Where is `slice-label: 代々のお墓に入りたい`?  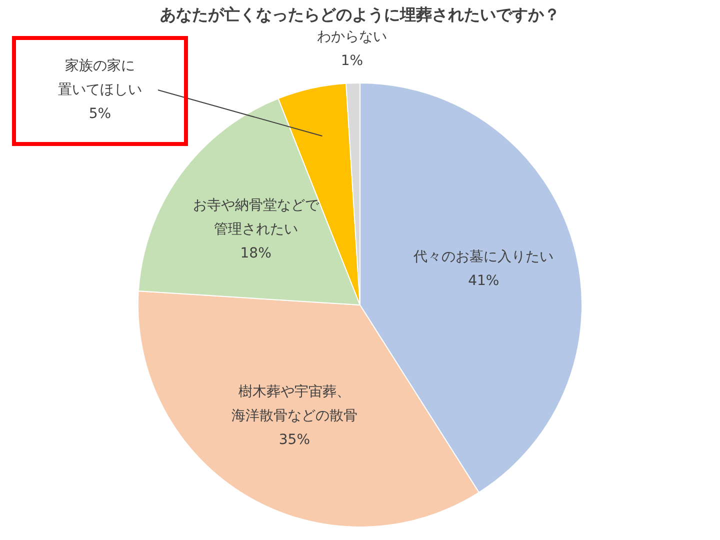 slice-label: 代々のお墓に入りたい is located at coordinates (483, 256).